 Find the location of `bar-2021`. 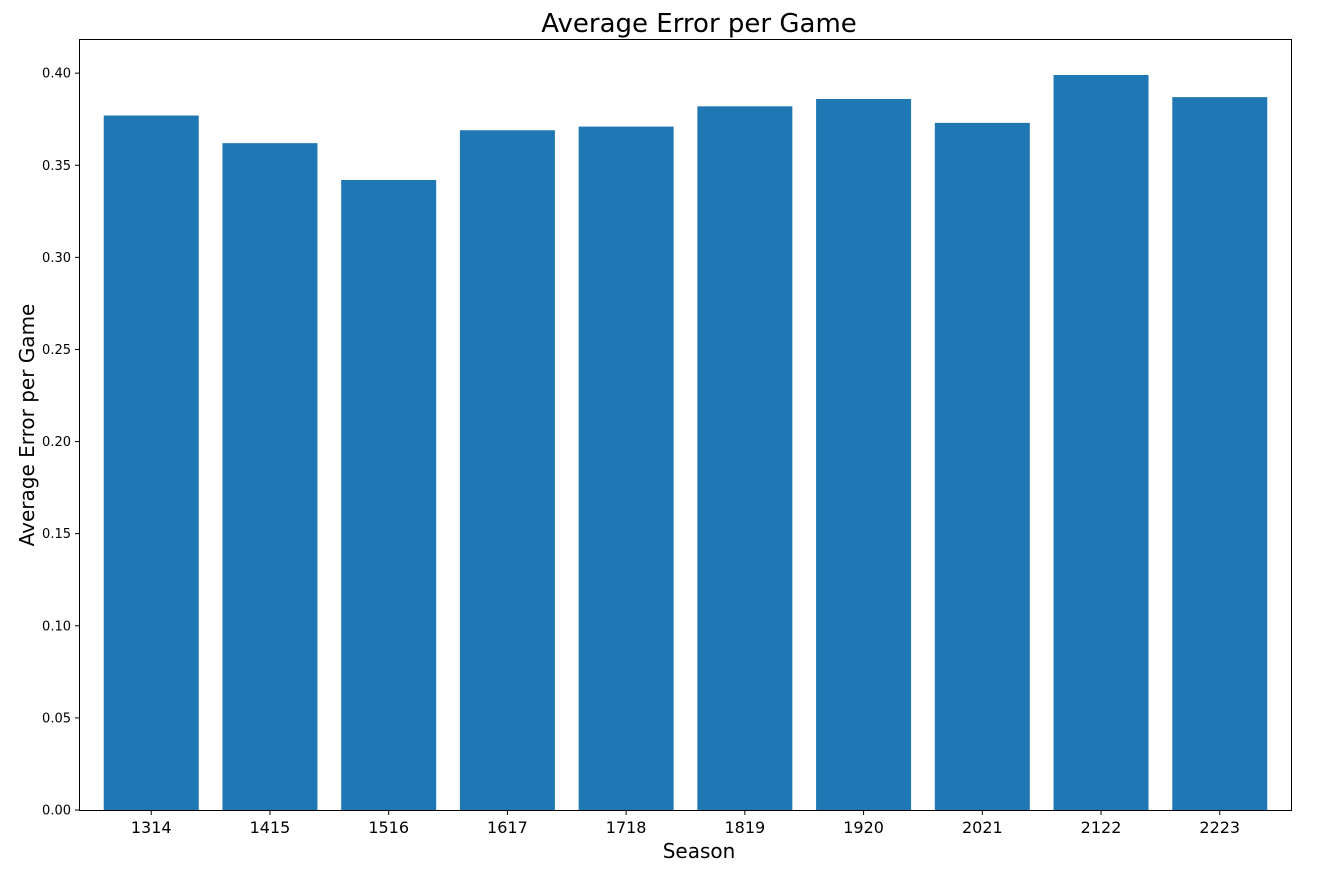

bar-2021 is located at coordinates (982, 466).